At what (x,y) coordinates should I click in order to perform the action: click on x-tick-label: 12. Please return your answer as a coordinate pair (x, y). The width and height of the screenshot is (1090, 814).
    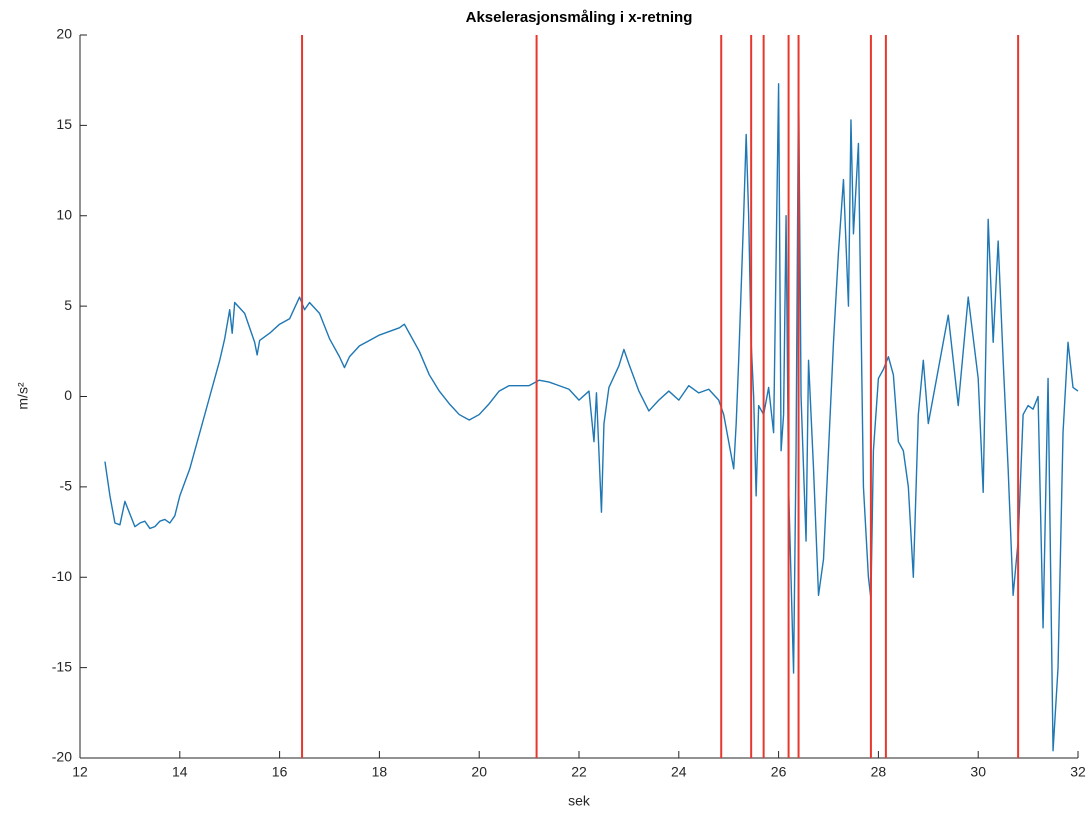
    Looking at the image, I should click on (80, 772).